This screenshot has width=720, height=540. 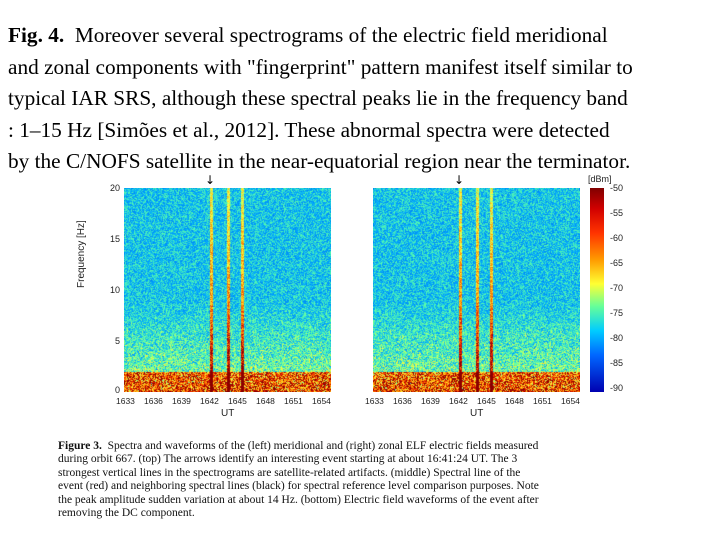 What do you see at coordinates (617, 213) in the screenshot?
I see `colorbar-tick: -55` at bounding box center [617, 213].